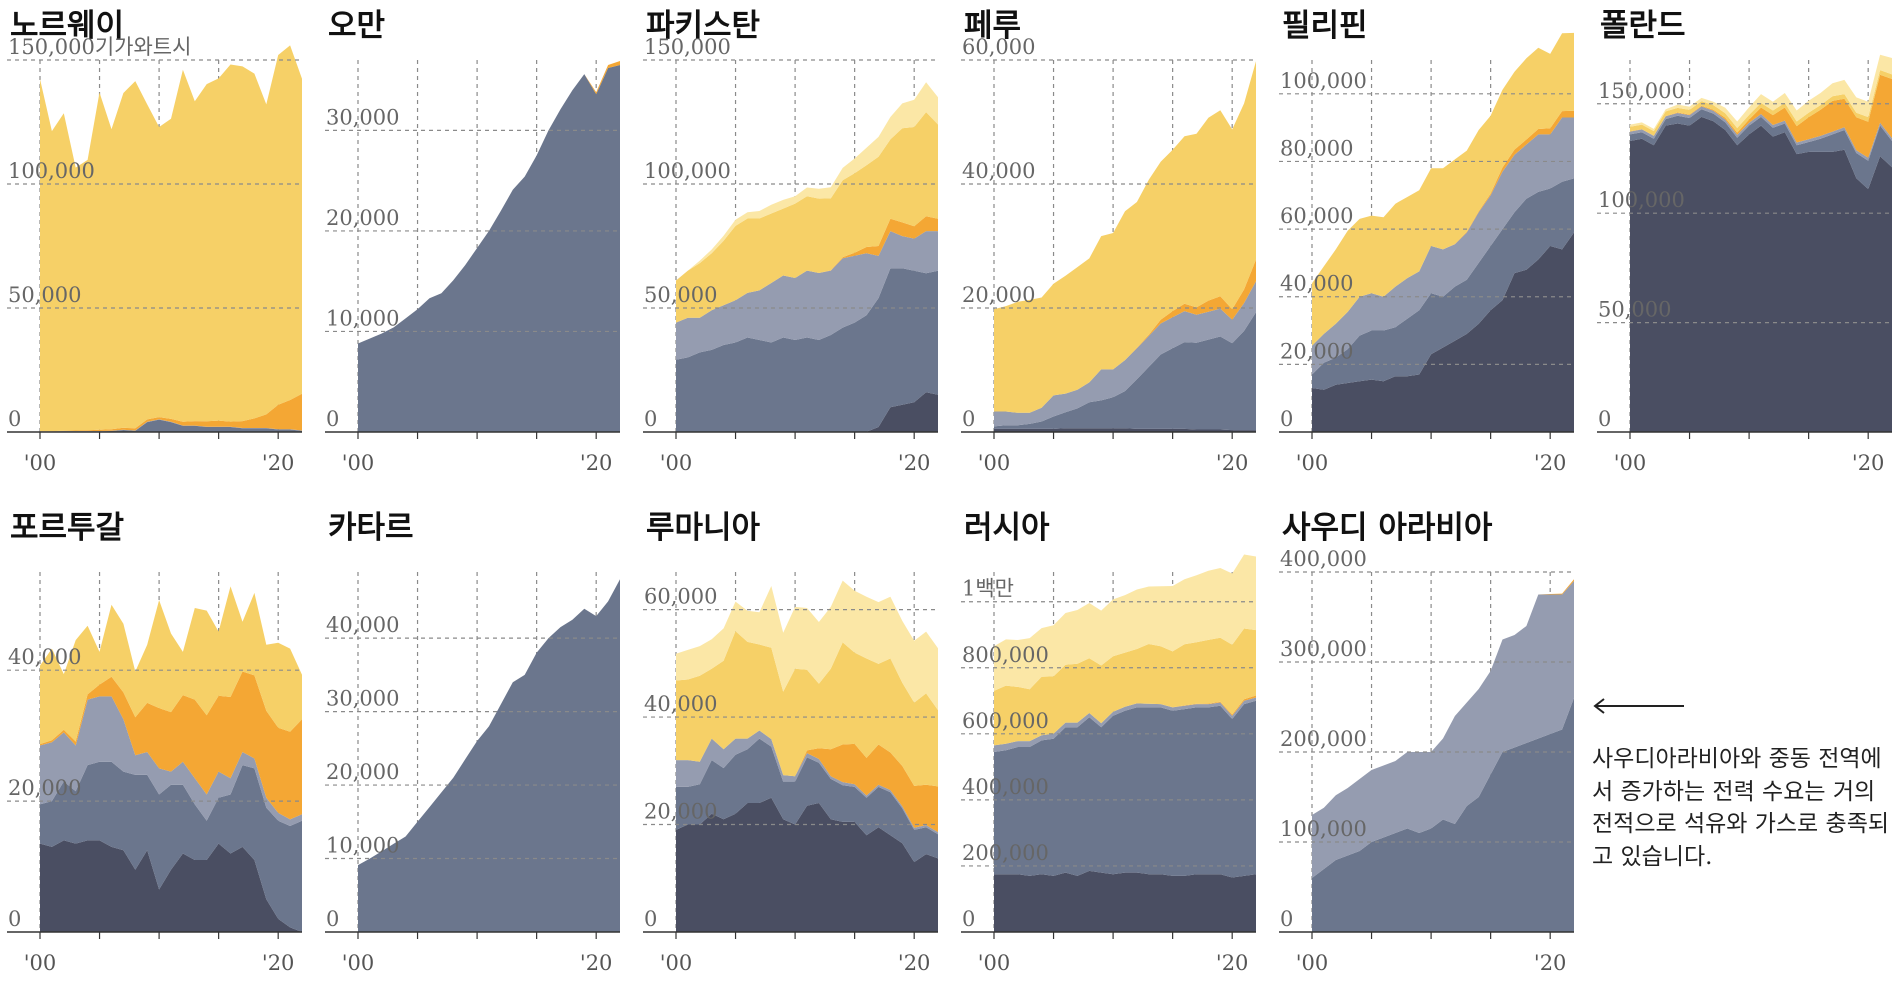 This screenshot has height=986, width=1894. What do you see at coordinates (1323, 649) in the screenshot?
I see `y-tick-label: 300,000` at bounding box center [1323, 649].